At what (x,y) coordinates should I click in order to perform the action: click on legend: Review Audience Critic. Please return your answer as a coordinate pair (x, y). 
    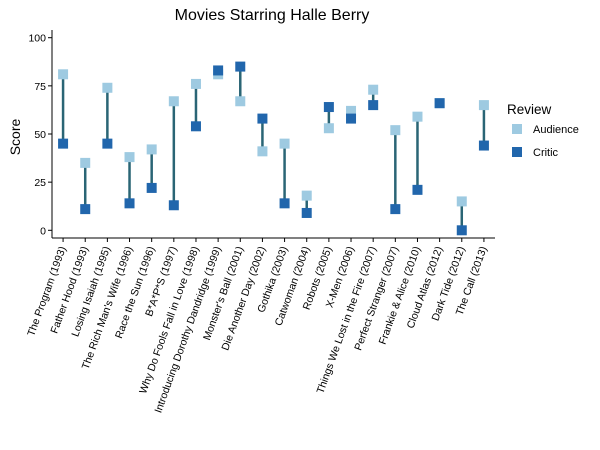
    Looking at the image, I should click on (543, 130).